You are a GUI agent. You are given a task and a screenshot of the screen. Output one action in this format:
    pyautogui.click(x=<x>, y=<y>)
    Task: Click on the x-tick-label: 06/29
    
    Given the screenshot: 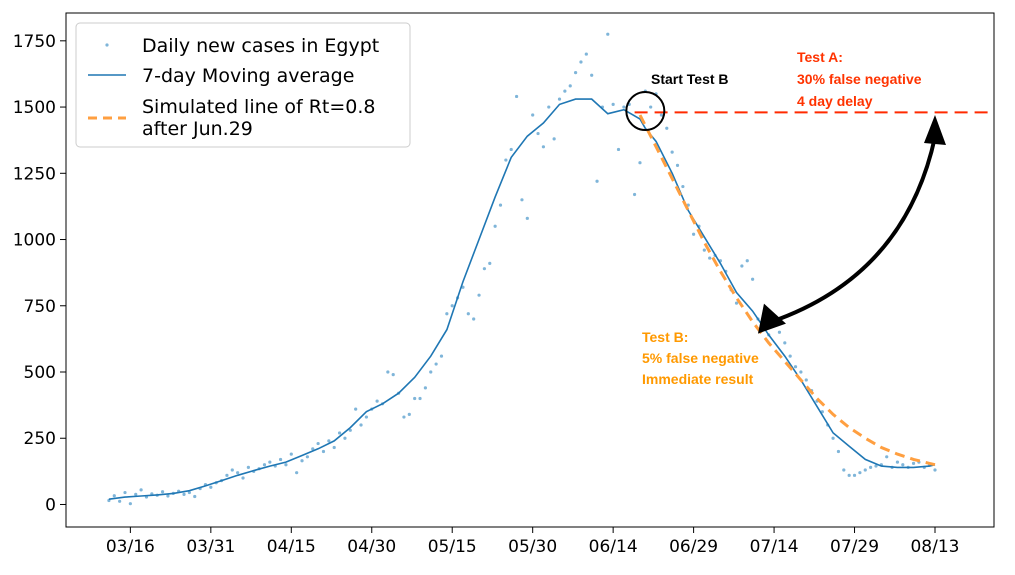 What is the action you would take?
    pyautogui.click(x=693, y=547)
    